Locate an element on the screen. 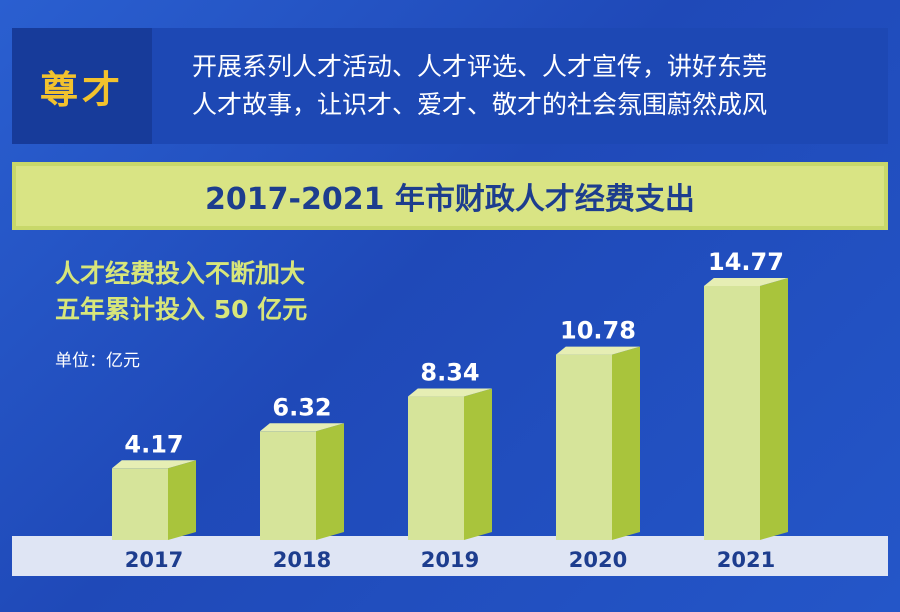 This screenshot has width=900, height=612. value-label-2018: 6.32 is located at coordinates (301, 407).